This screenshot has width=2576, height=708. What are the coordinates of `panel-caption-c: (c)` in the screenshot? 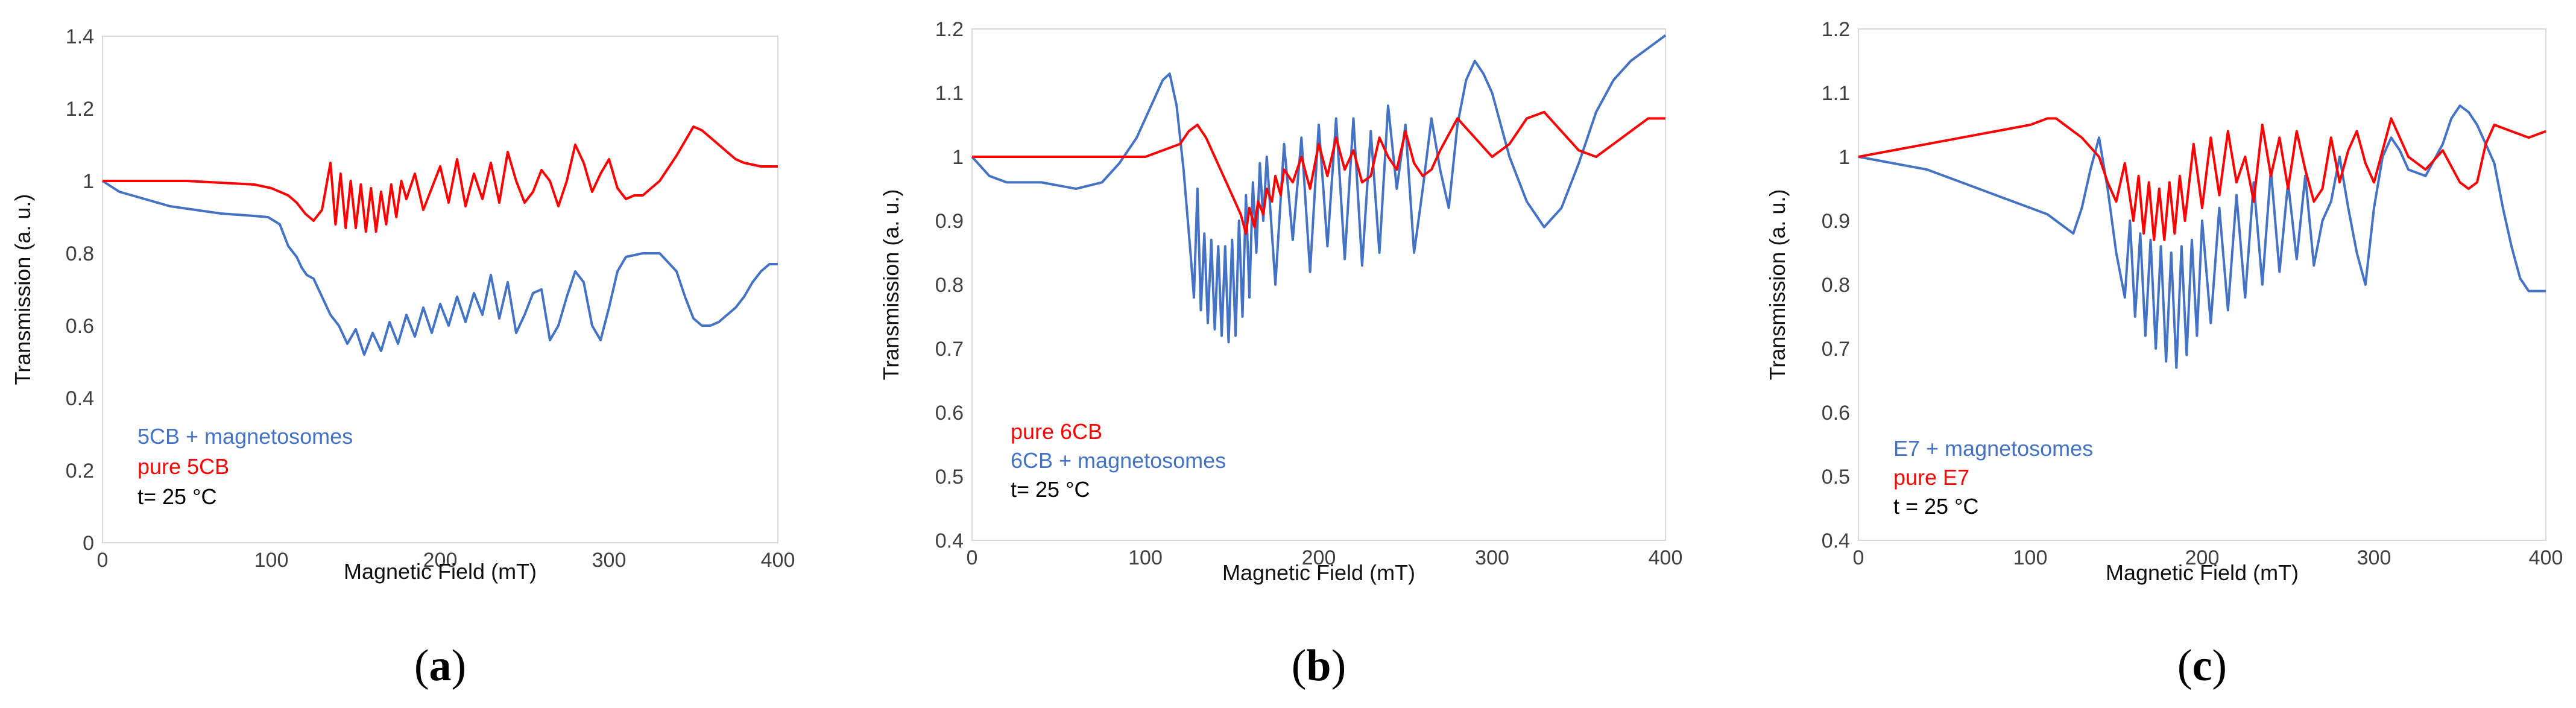 It's located at (2202, 666).